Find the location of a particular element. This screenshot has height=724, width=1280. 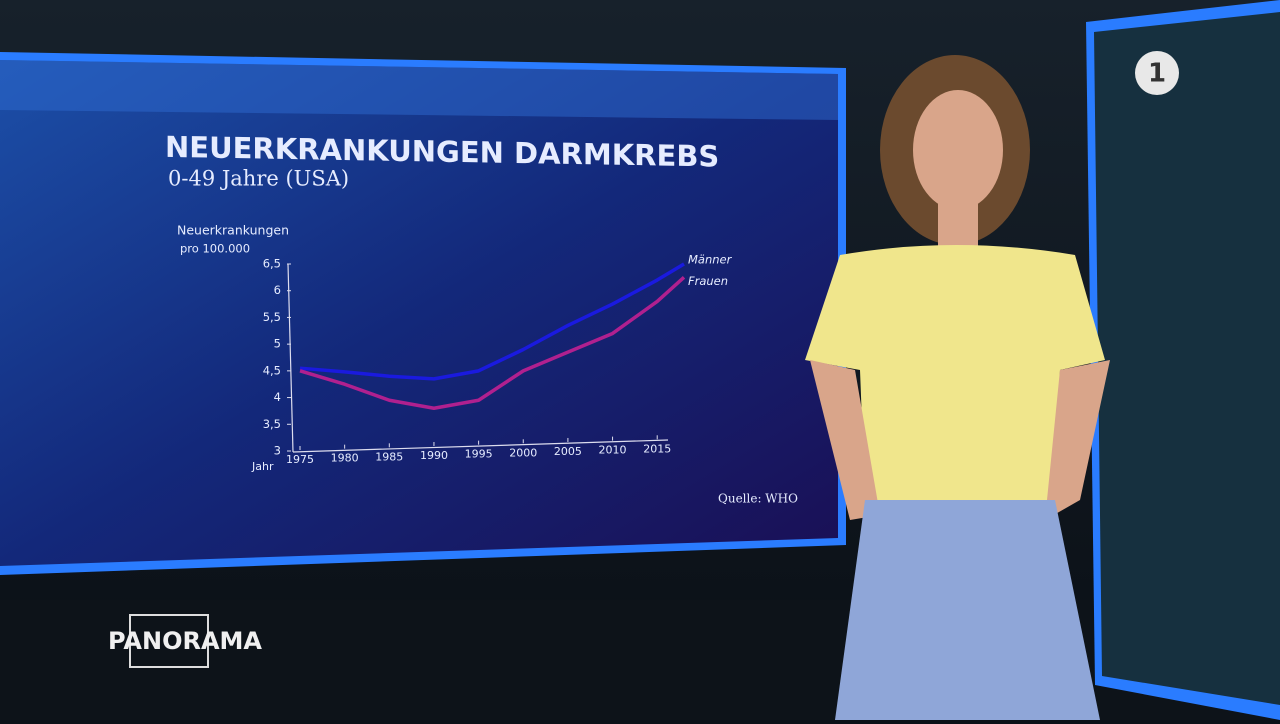

y-tick-label: 4,5 is located at coordinates (272, 370).